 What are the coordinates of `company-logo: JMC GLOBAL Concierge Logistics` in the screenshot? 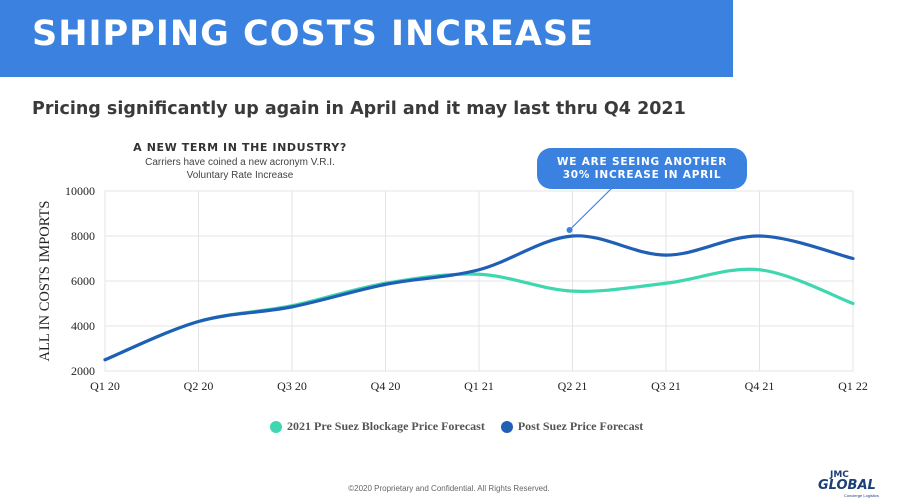 It's located at (855, 484).